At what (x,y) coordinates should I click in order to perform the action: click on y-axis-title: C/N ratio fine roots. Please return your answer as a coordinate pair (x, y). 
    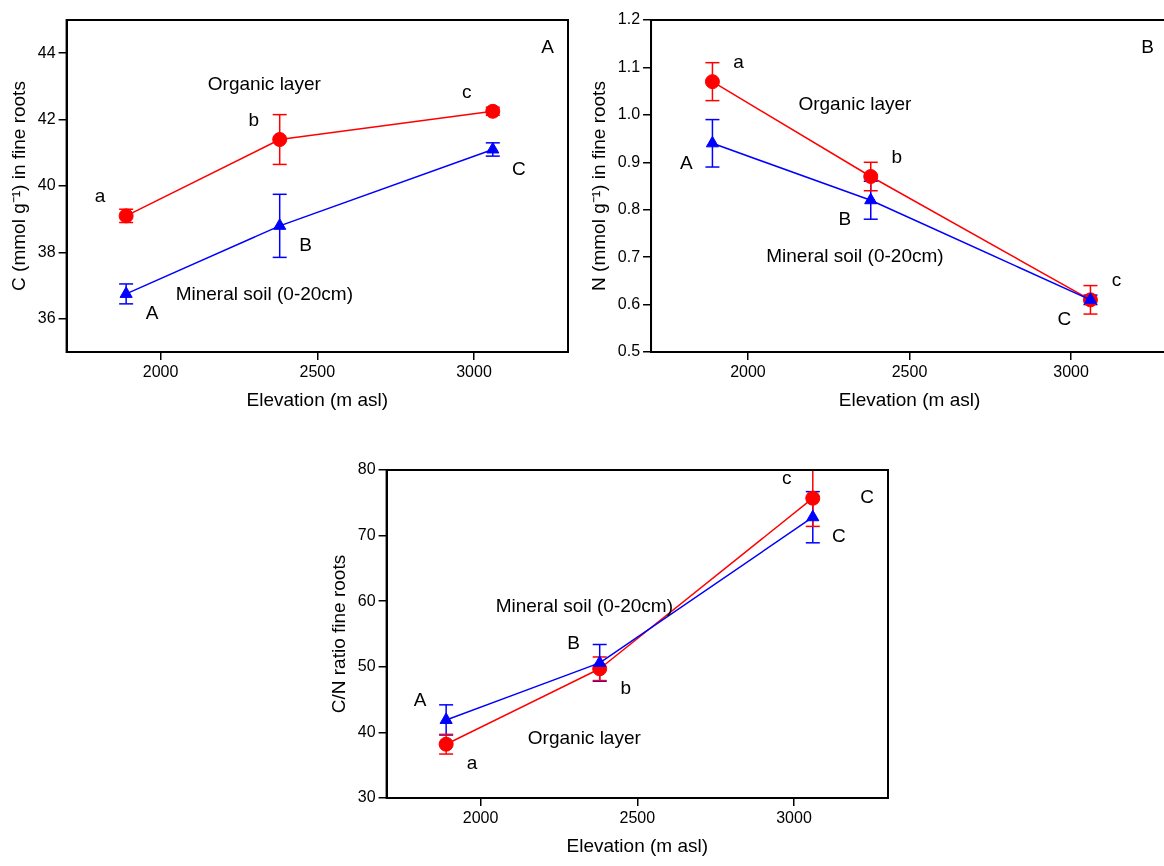
    Looking at the image, I should click on (338, 634).